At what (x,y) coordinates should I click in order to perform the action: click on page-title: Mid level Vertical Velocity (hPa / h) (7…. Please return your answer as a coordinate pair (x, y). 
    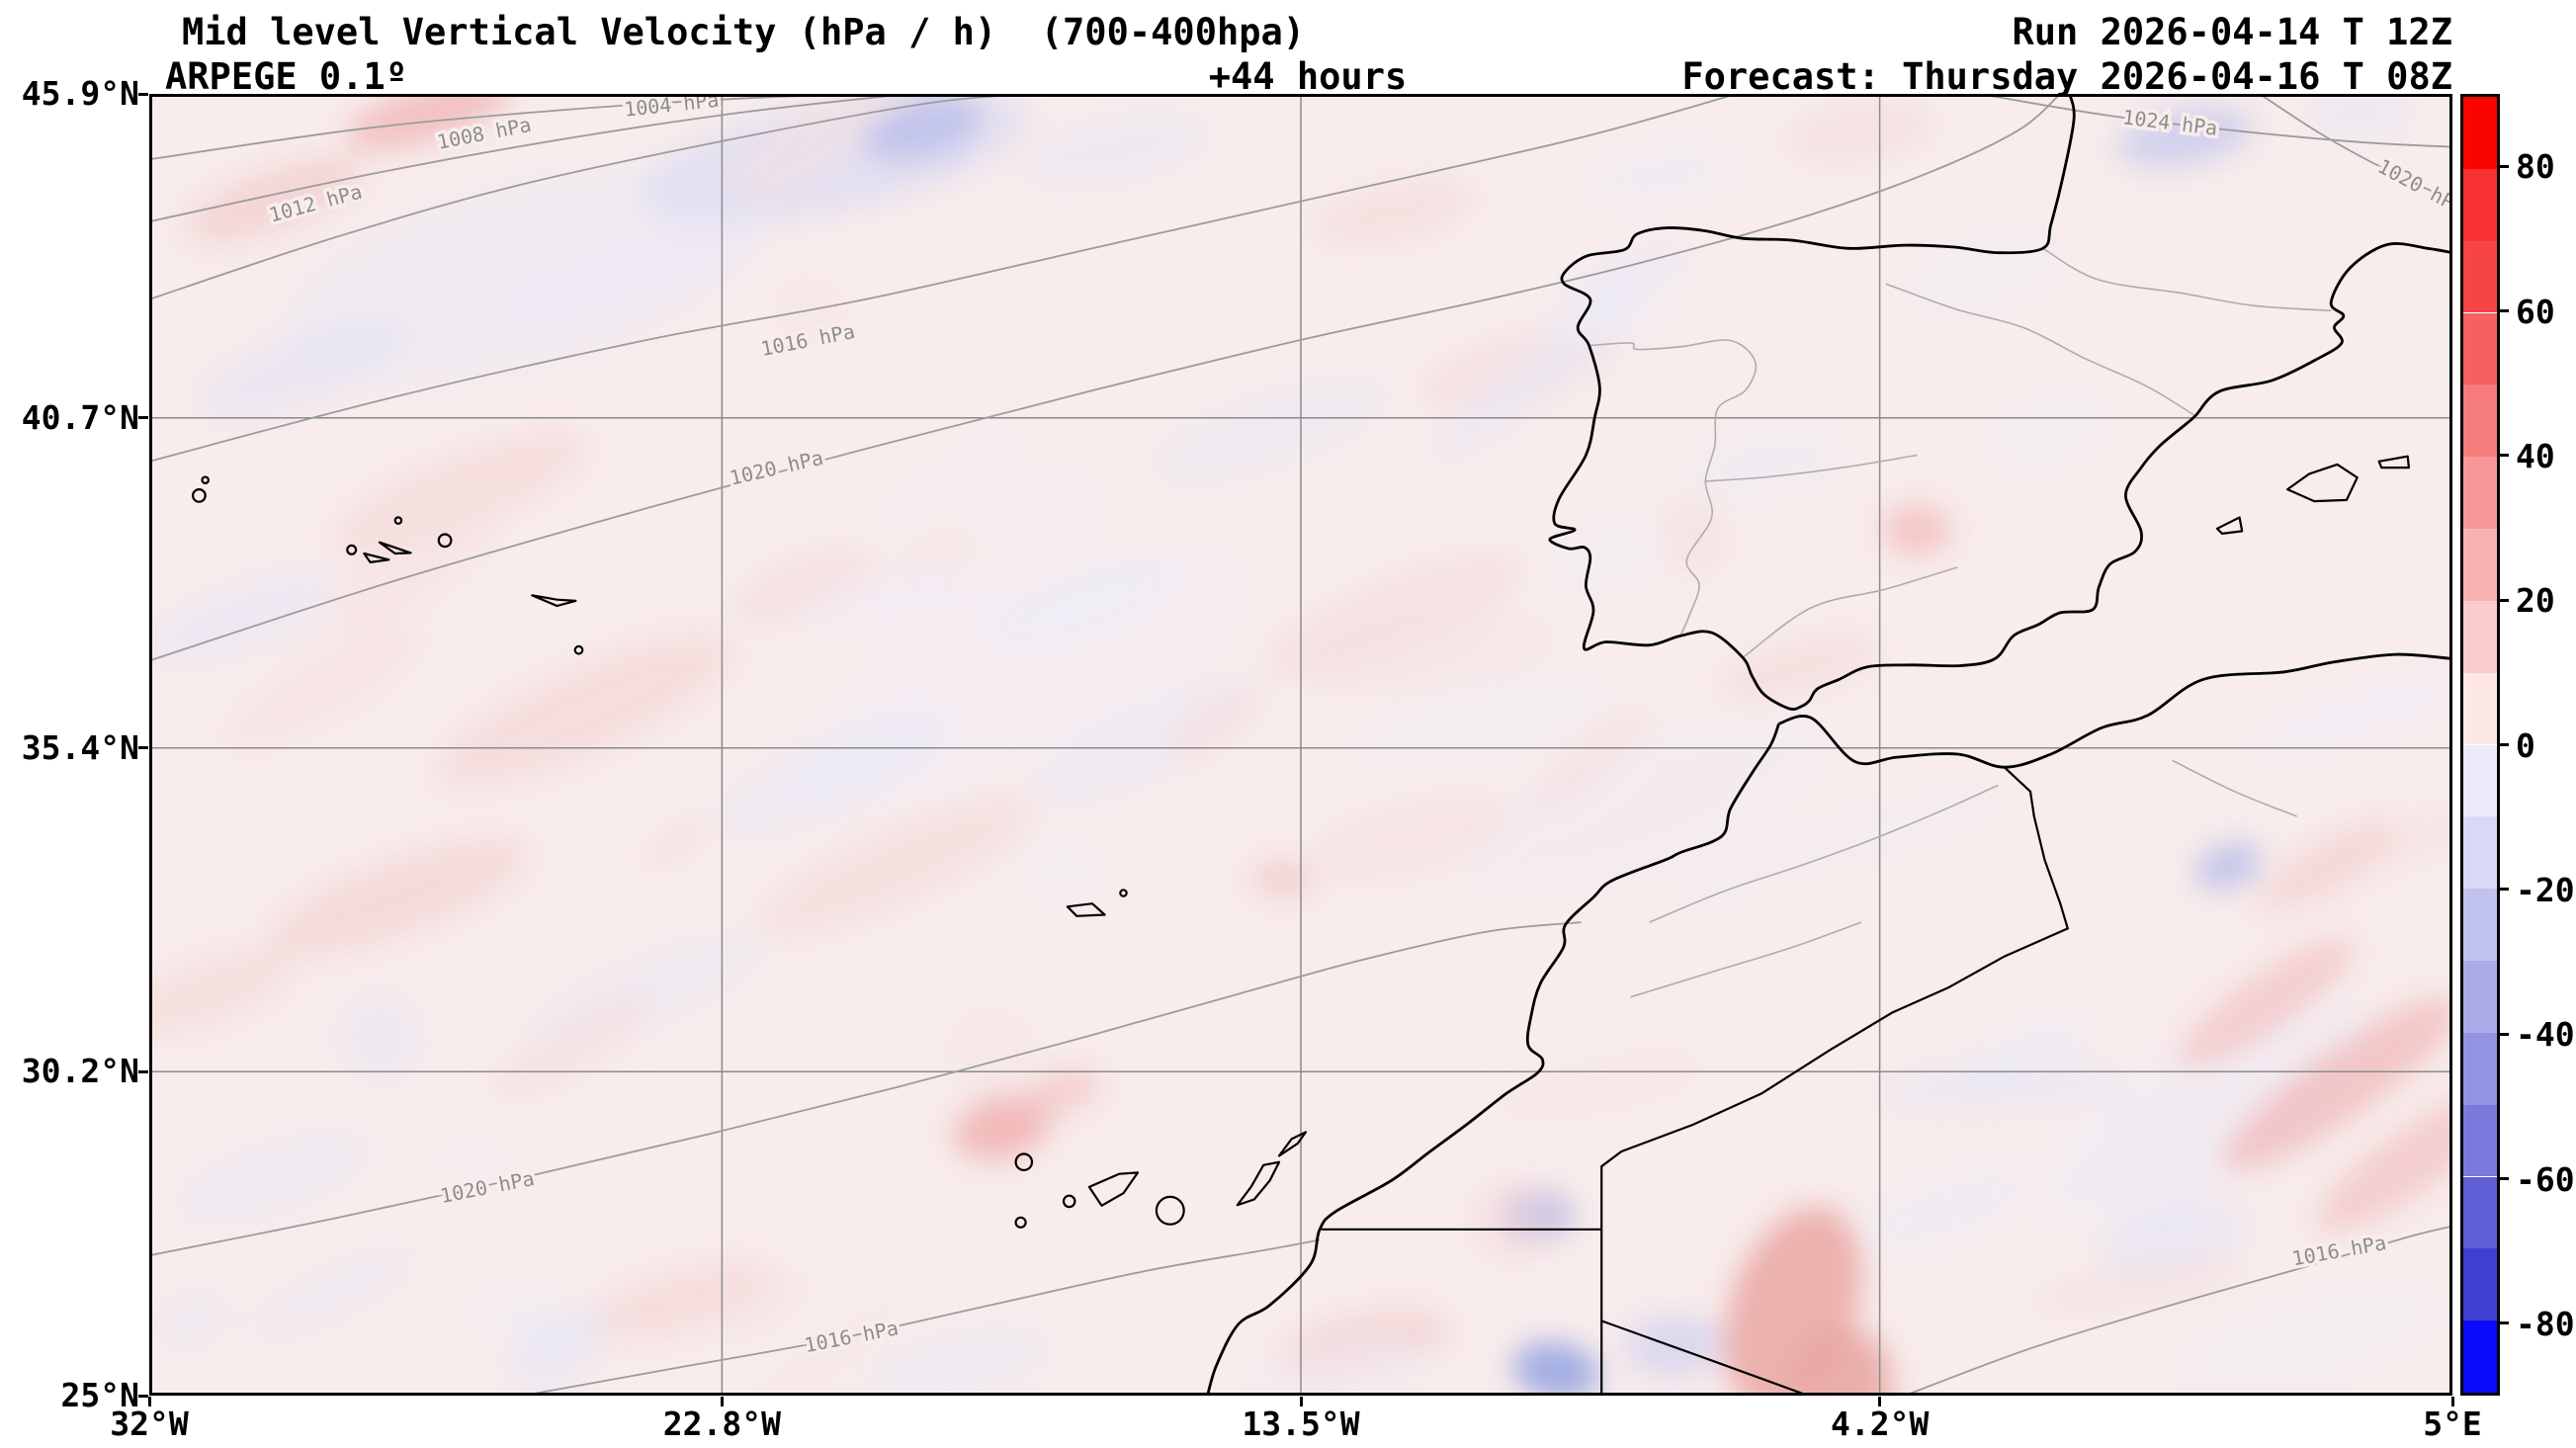
    Looking at the image, I should click on (744, 32).